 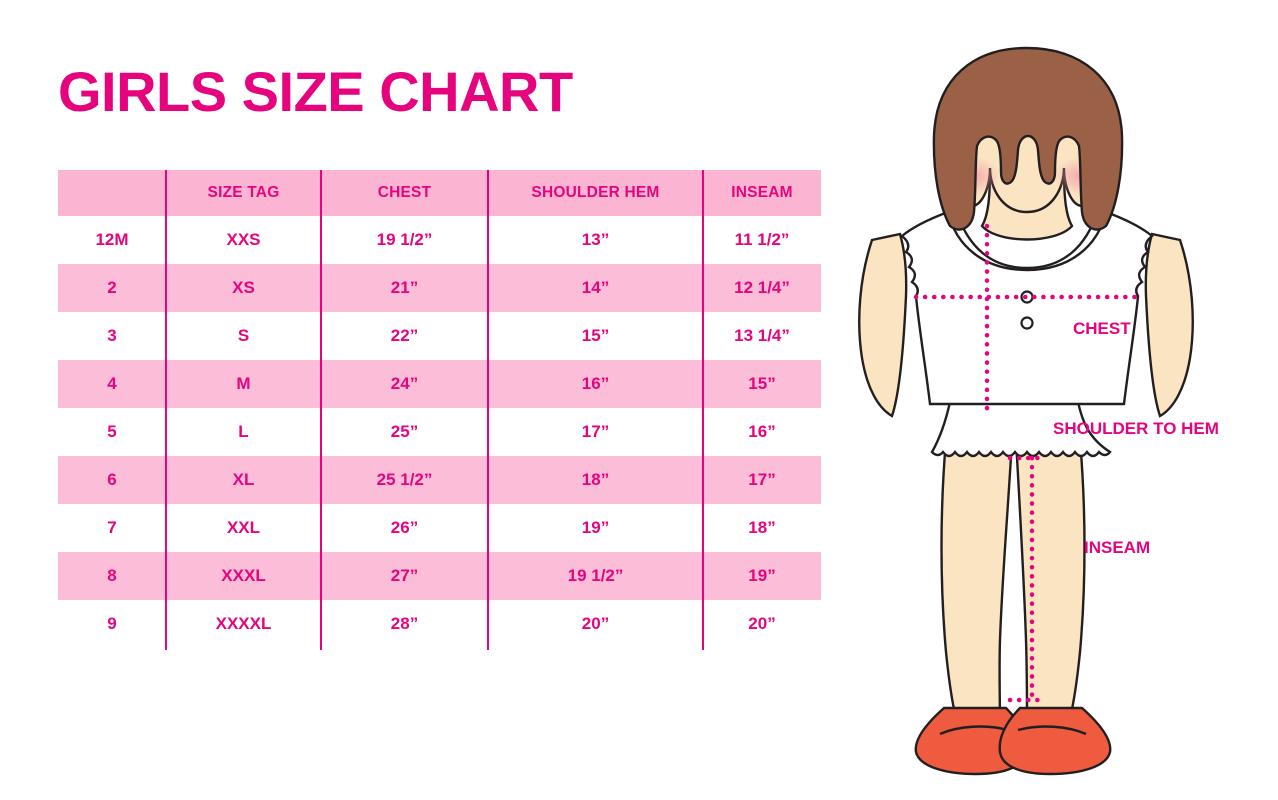 I want to click on page-title: GIRLS SIZE CHART, so click(x=315, y=91).